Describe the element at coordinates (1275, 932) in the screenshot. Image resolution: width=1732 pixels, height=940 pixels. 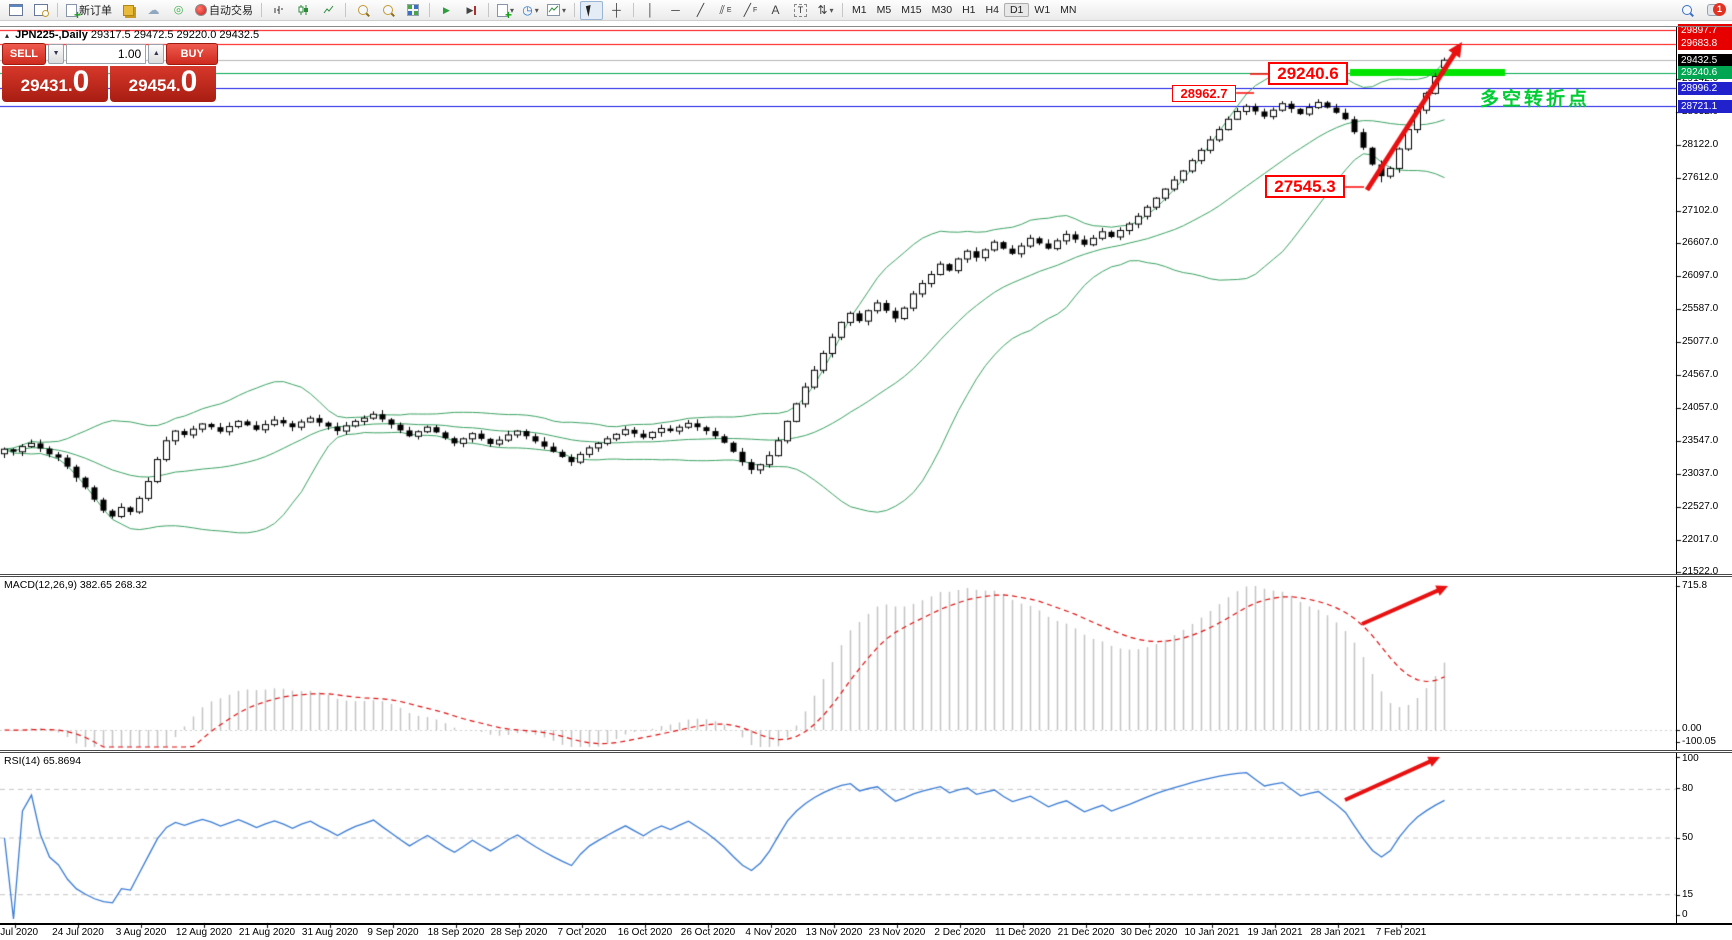
I see `date-label: 19 Jan 2021` at that location.